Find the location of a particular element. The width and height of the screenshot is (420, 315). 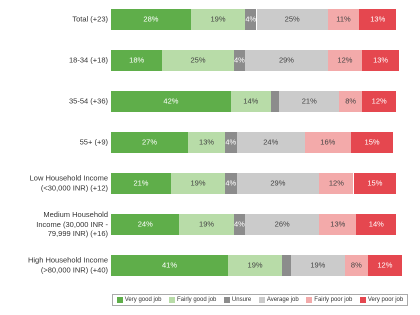

category-label: Total (+23) is located at coordinates (90, 19).